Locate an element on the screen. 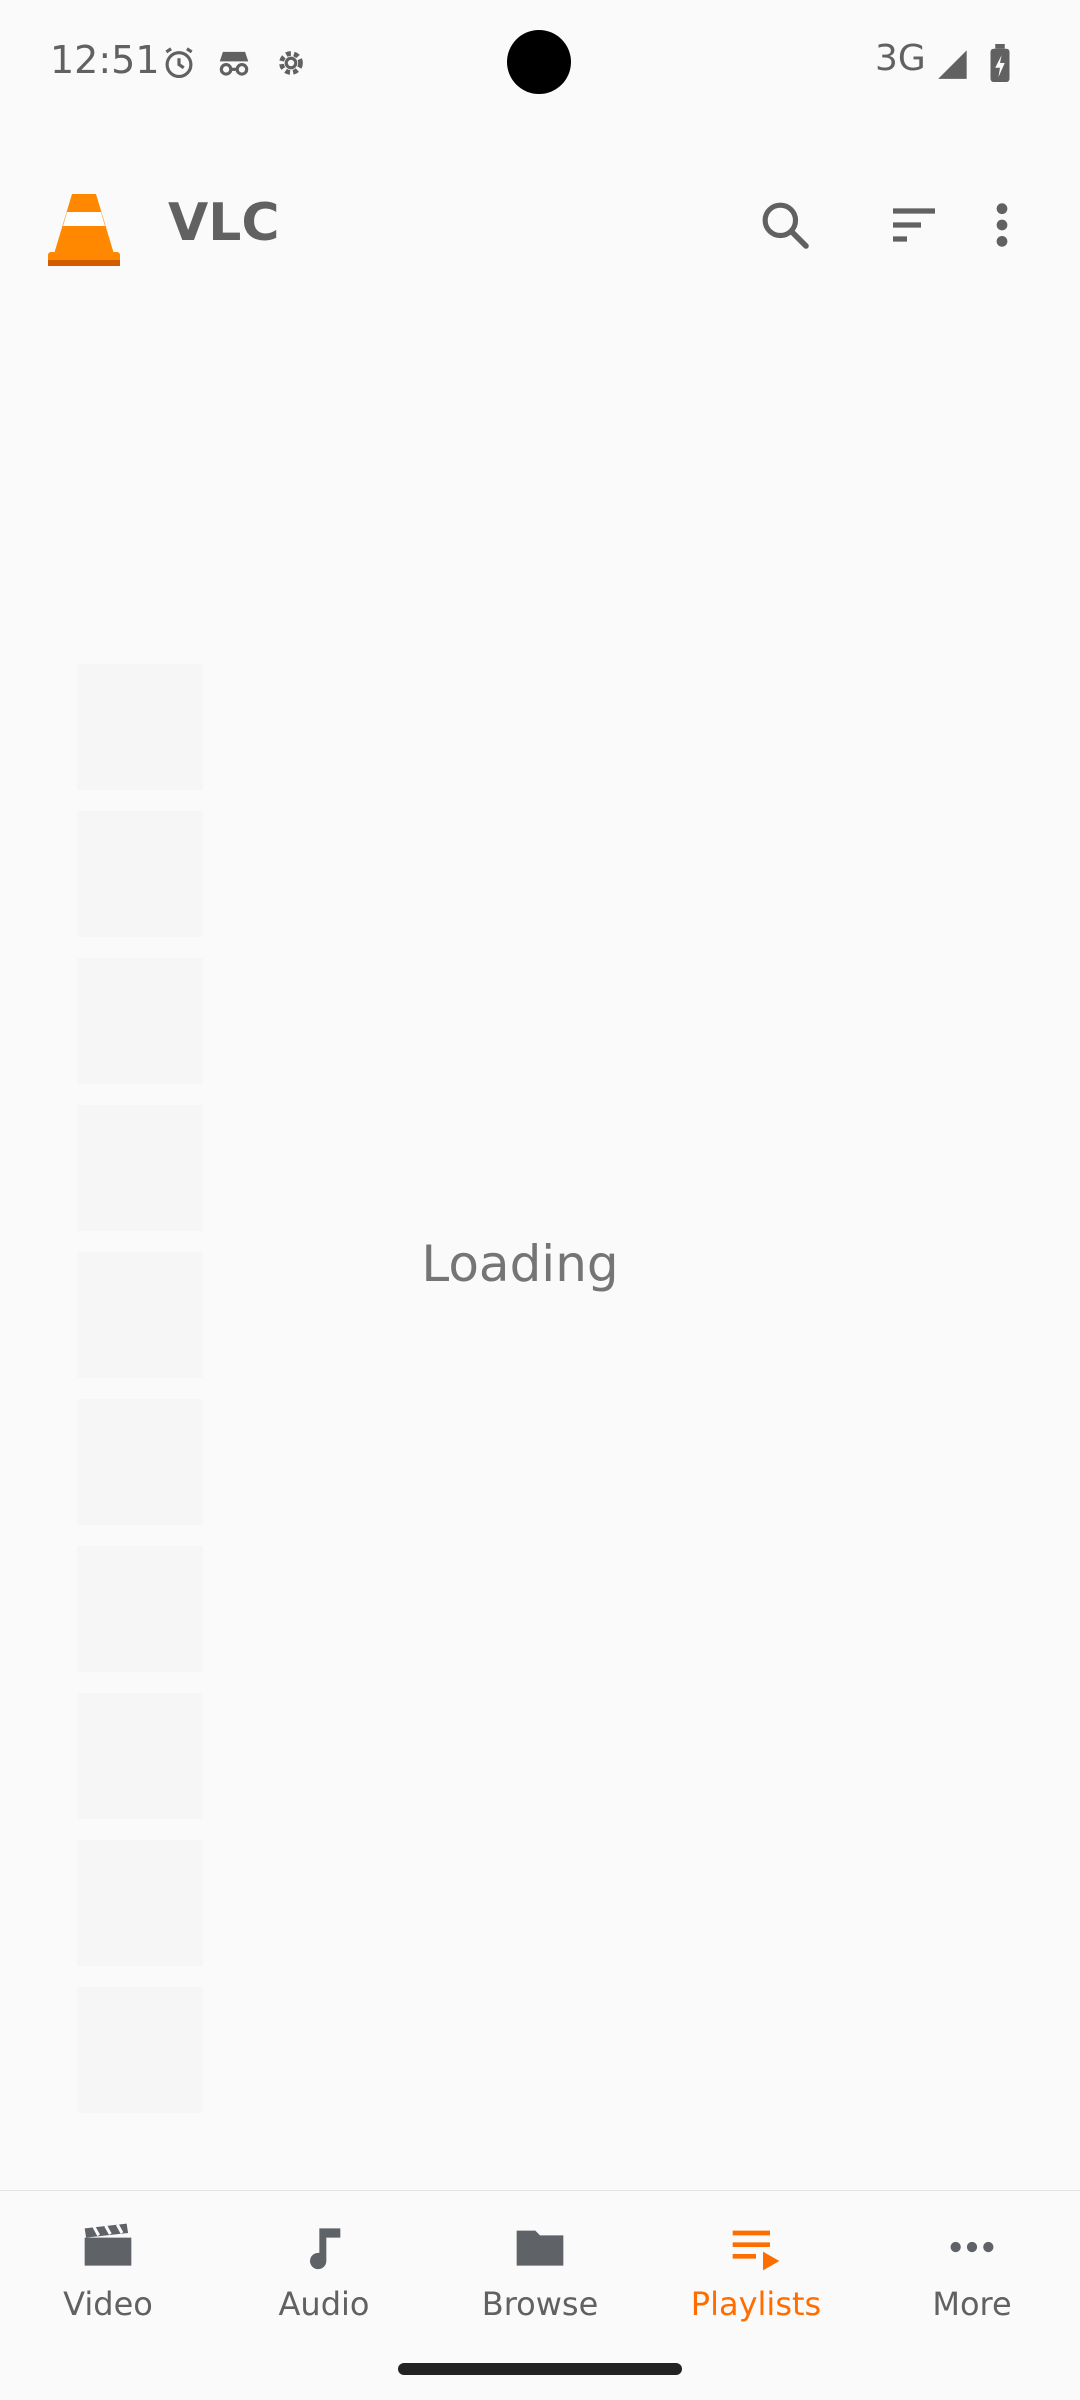 The height and width of the screenshot is (2400, 1080). incognito-icon is located at coordinates (234, 63).